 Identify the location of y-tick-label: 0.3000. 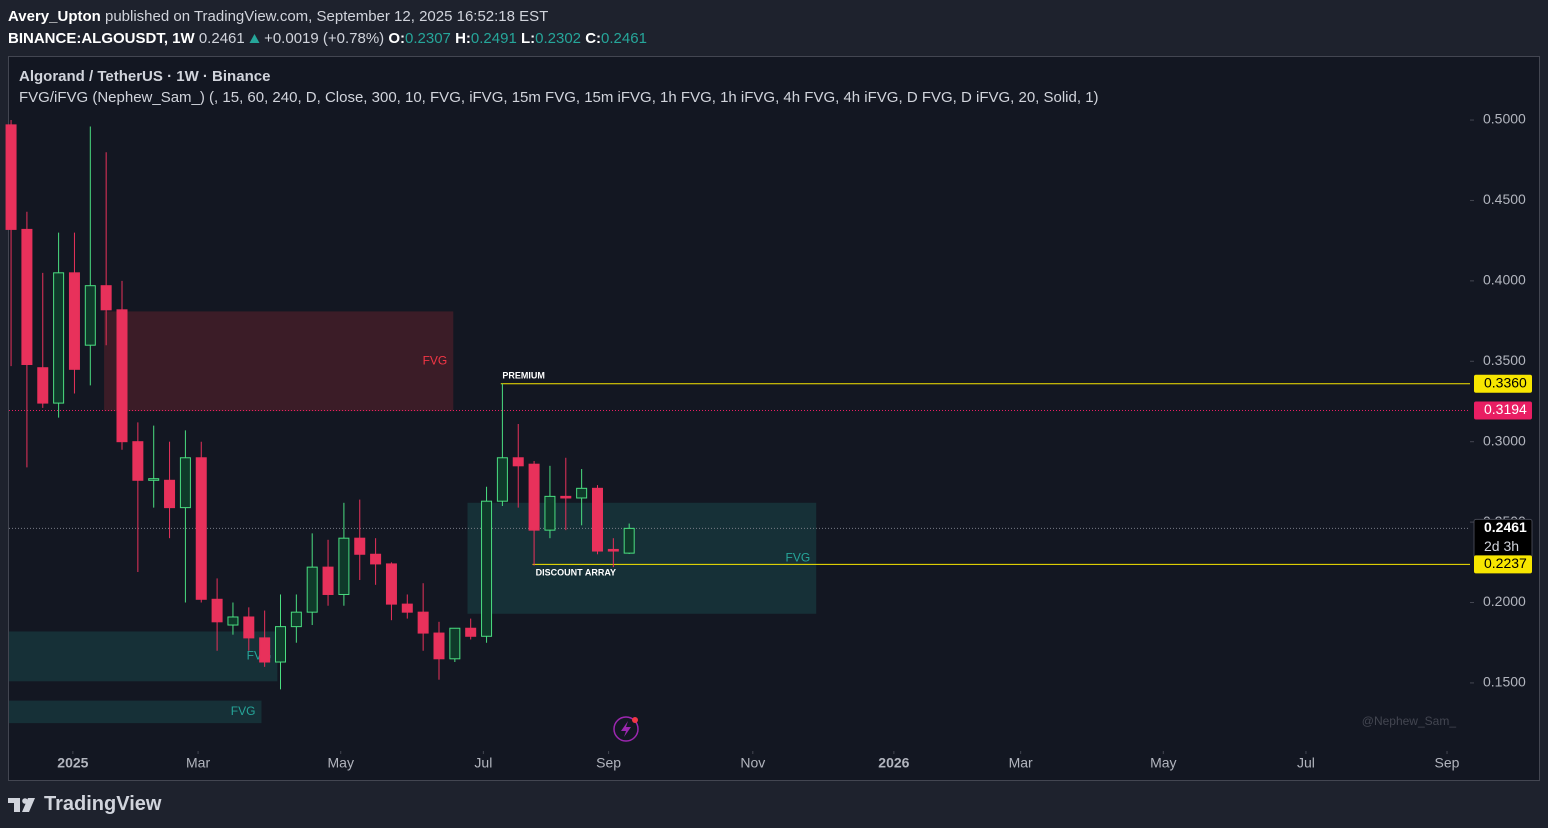
(1504, 440).